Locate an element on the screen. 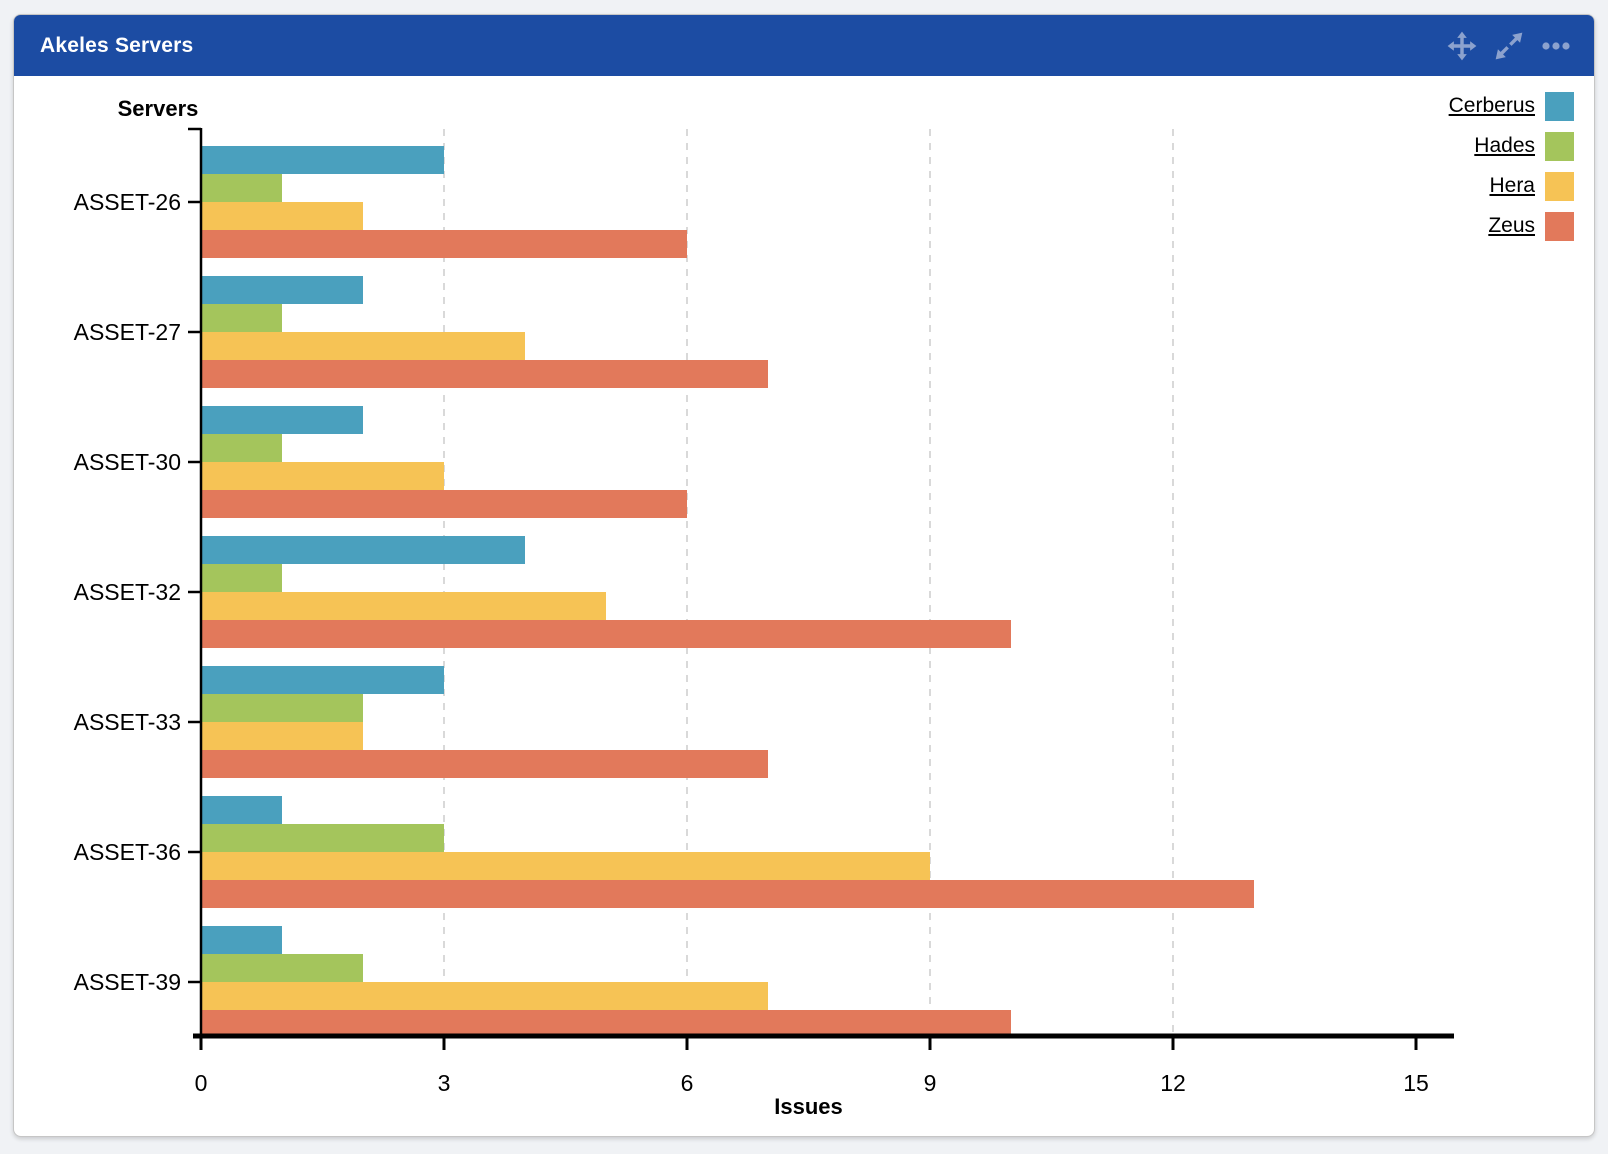 The image size is (1608, 1154). bar-asset-36-cerberus is located at coordinates (242, 810).